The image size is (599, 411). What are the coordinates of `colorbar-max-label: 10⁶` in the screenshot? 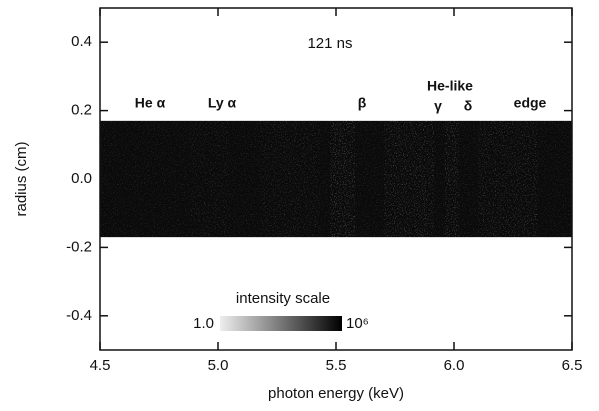 It's located at (357, 323).